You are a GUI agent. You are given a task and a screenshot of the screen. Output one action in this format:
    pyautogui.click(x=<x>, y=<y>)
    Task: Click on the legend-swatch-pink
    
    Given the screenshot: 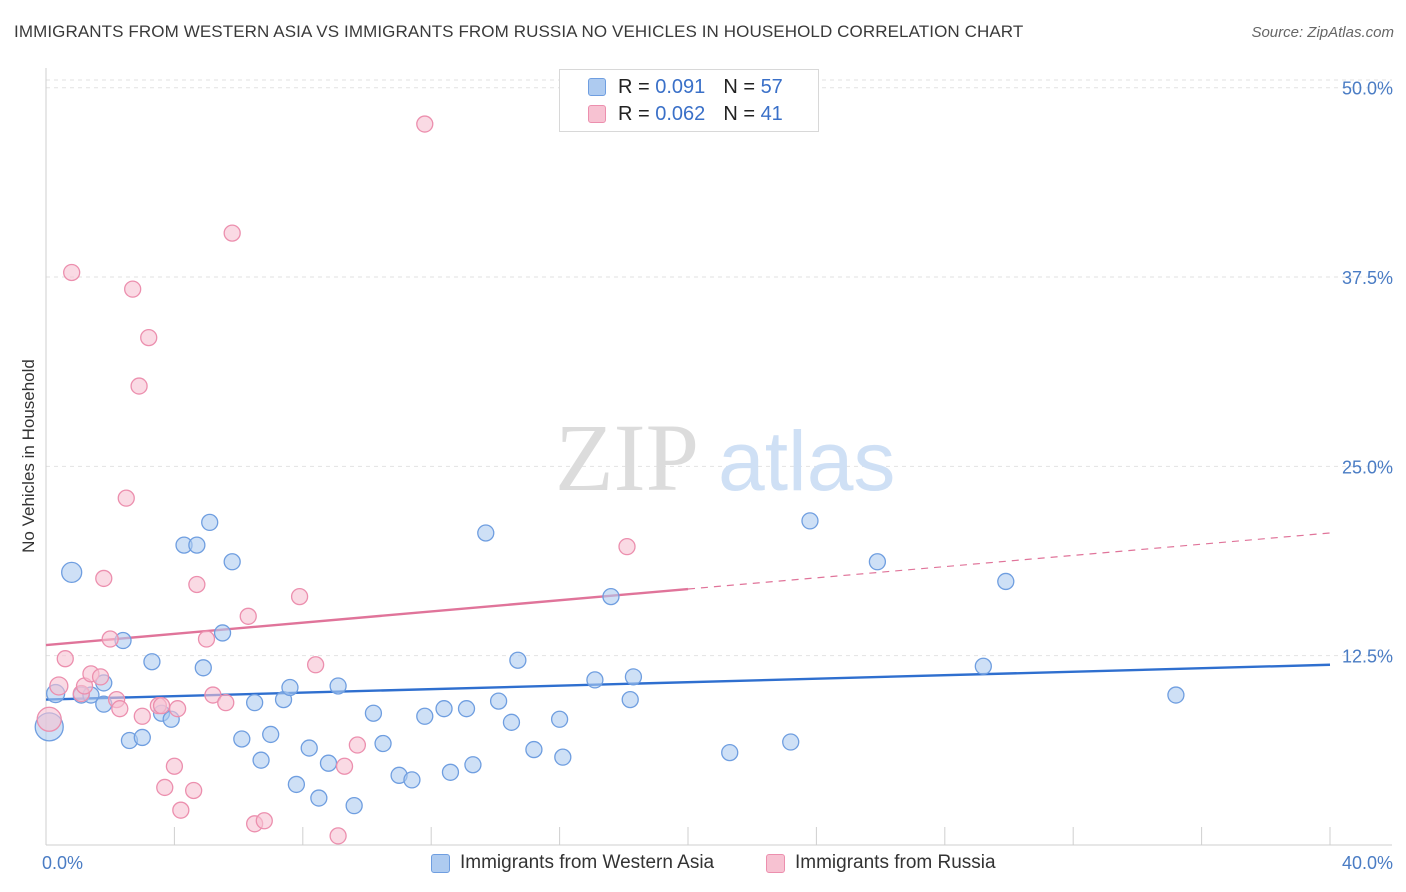 What is the action you would take?
    pyautogui.click(x=597, y=114)
    